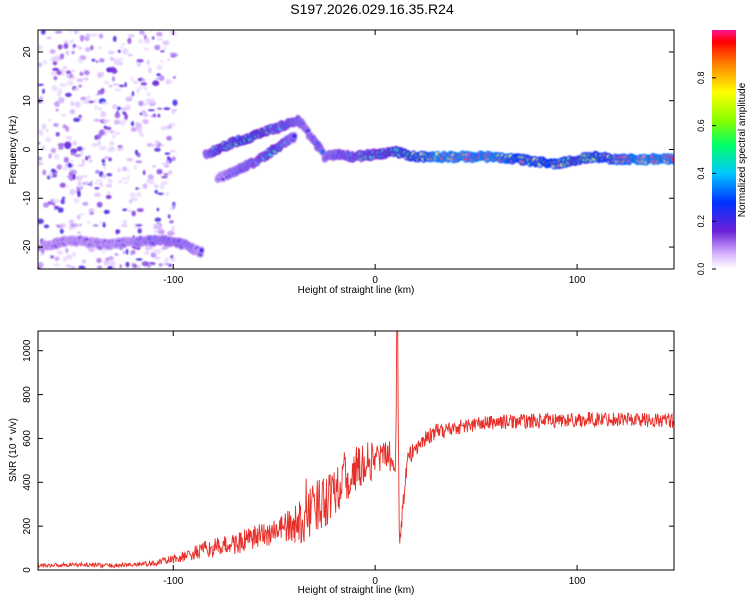  What do you see at coordinates (27, 198) in the screenshot?
I see `y-tick-label: -10` at bounding box center [27, 198].